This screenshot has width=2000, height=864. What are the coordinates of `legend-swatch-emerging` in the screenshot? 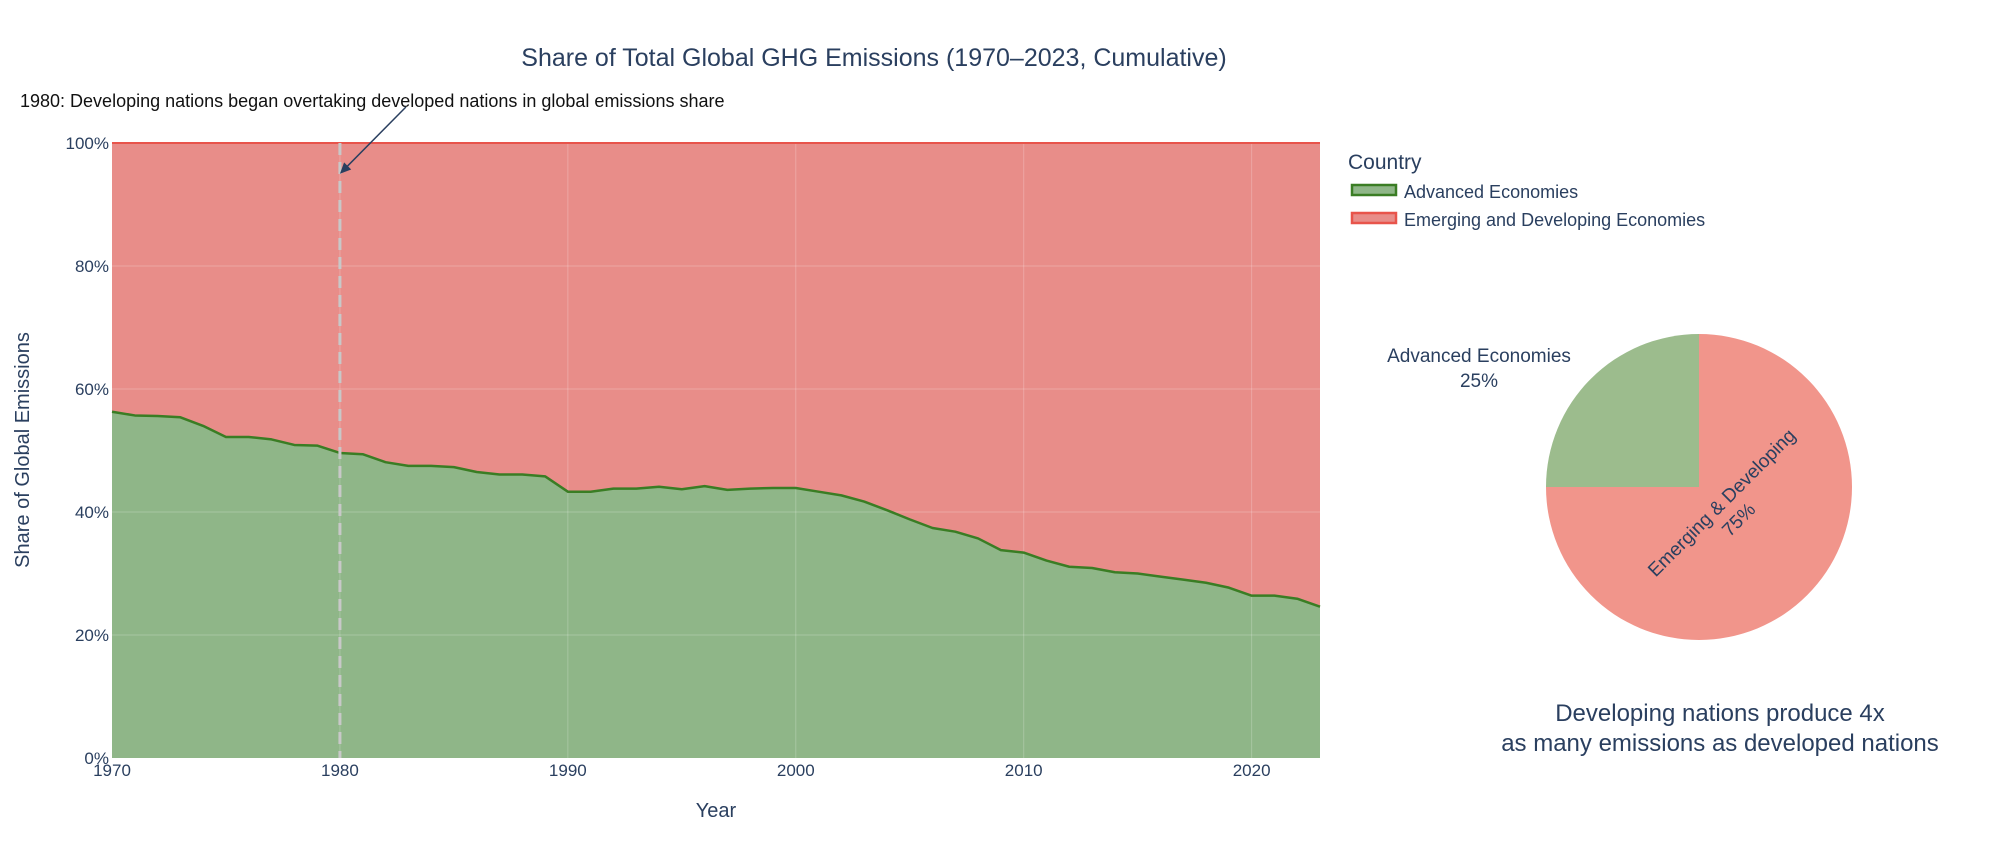 It's located at (1374, 218).